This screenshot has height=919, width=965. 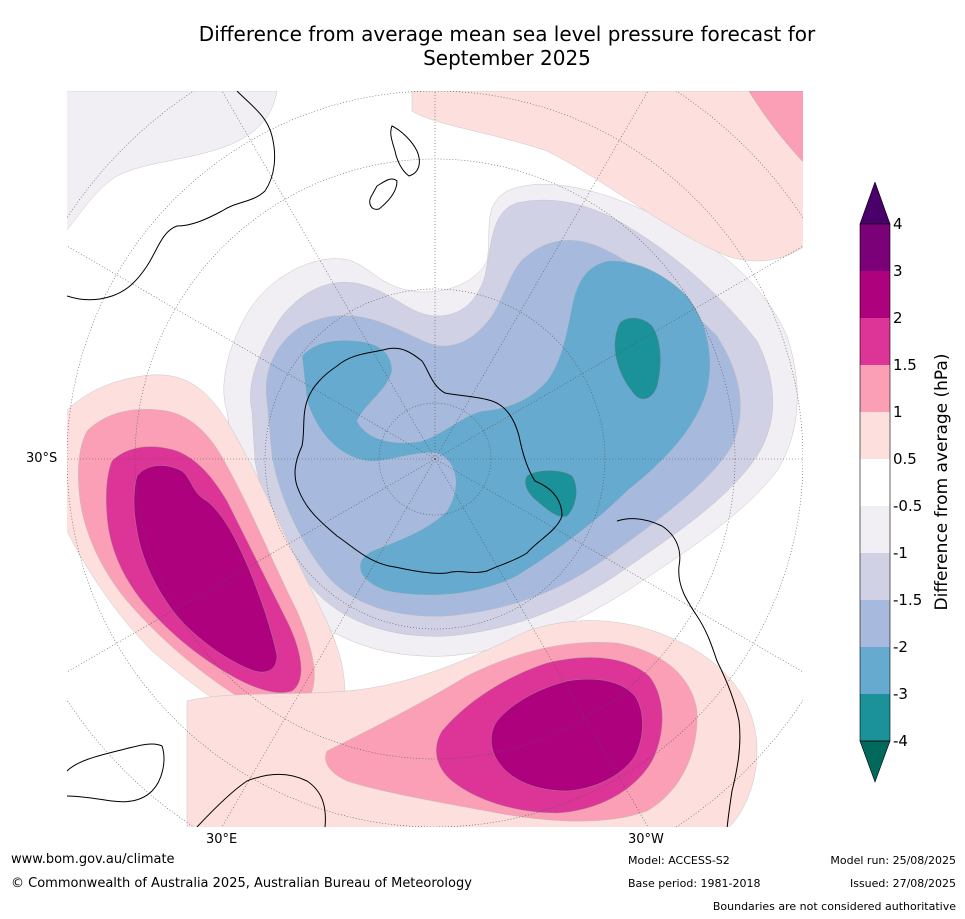 I want to click on lon-label-30e: 30°E, so click(x=222, y=839).